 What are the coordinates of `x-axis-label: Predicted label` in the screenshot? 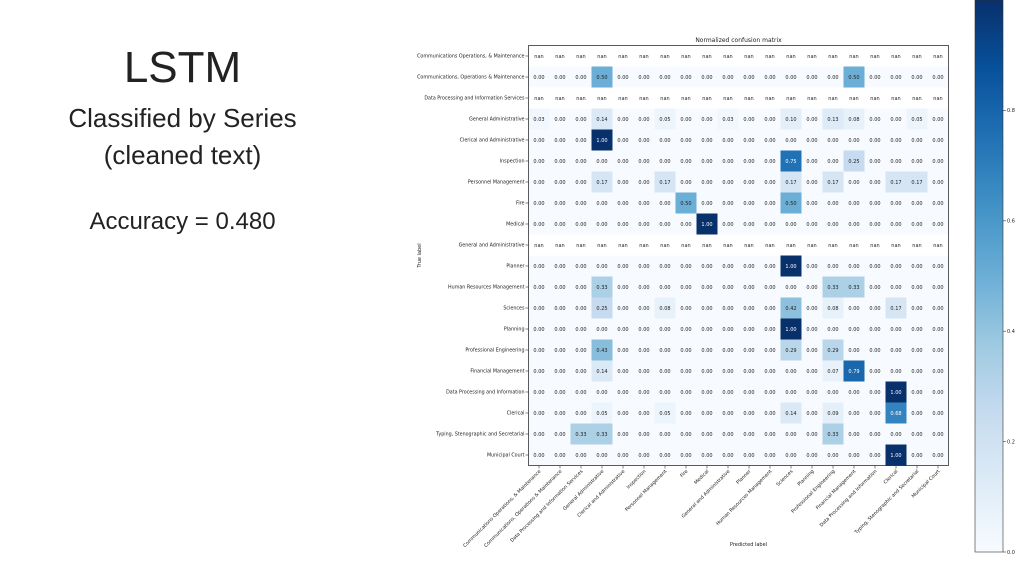 It's located at (748, 545).